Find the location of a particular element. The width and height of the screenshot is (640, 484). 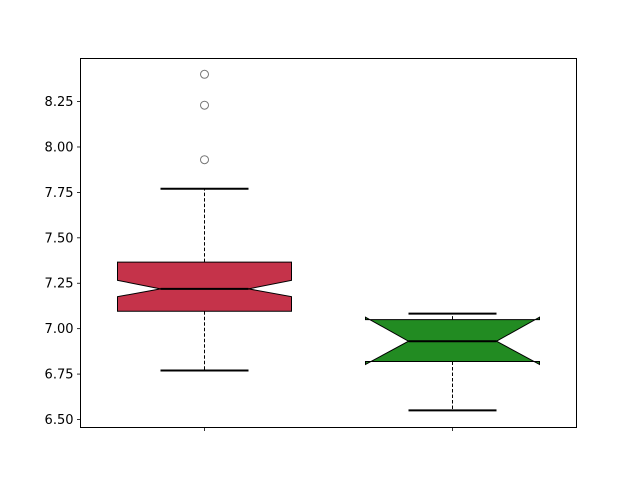

y-tick-label: 7.00 is located at coordinates (59, 329).